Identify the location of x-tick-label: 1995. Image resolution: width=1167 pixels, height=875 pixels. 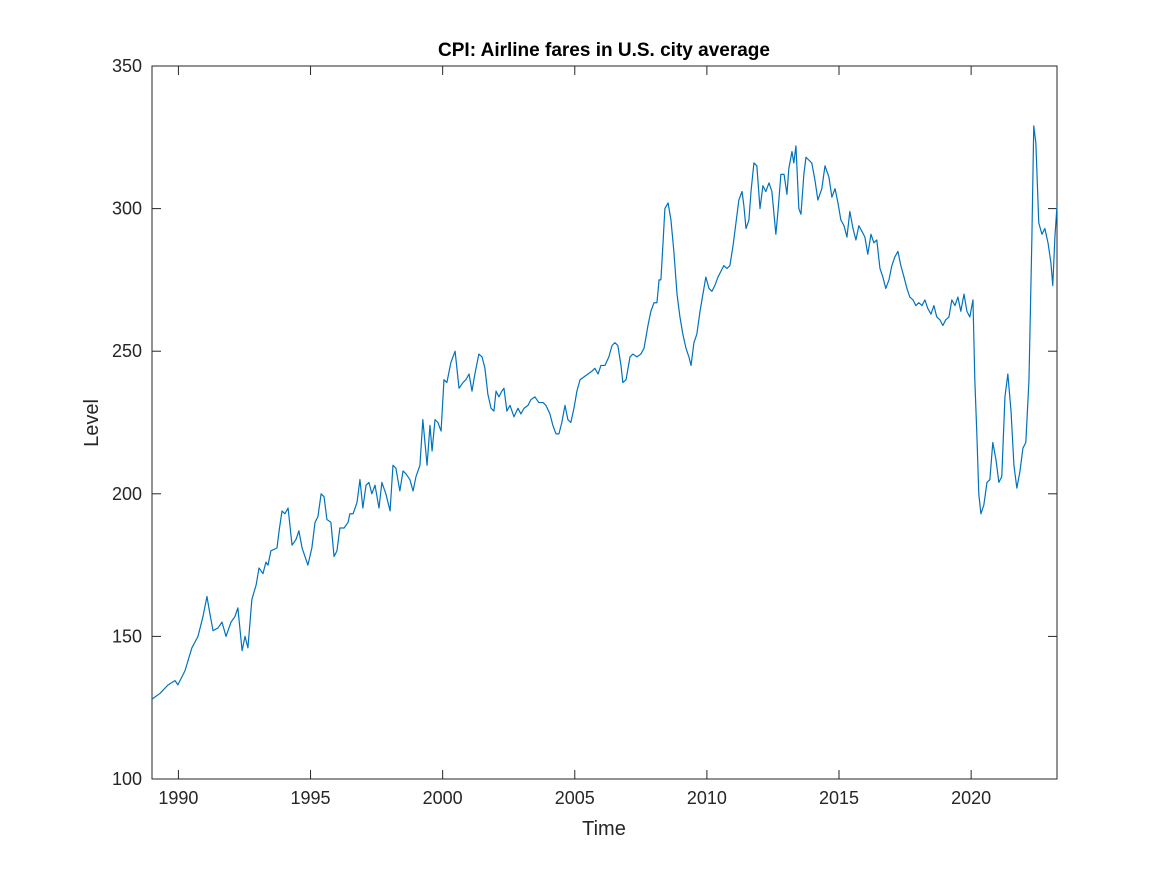
(311, 798).